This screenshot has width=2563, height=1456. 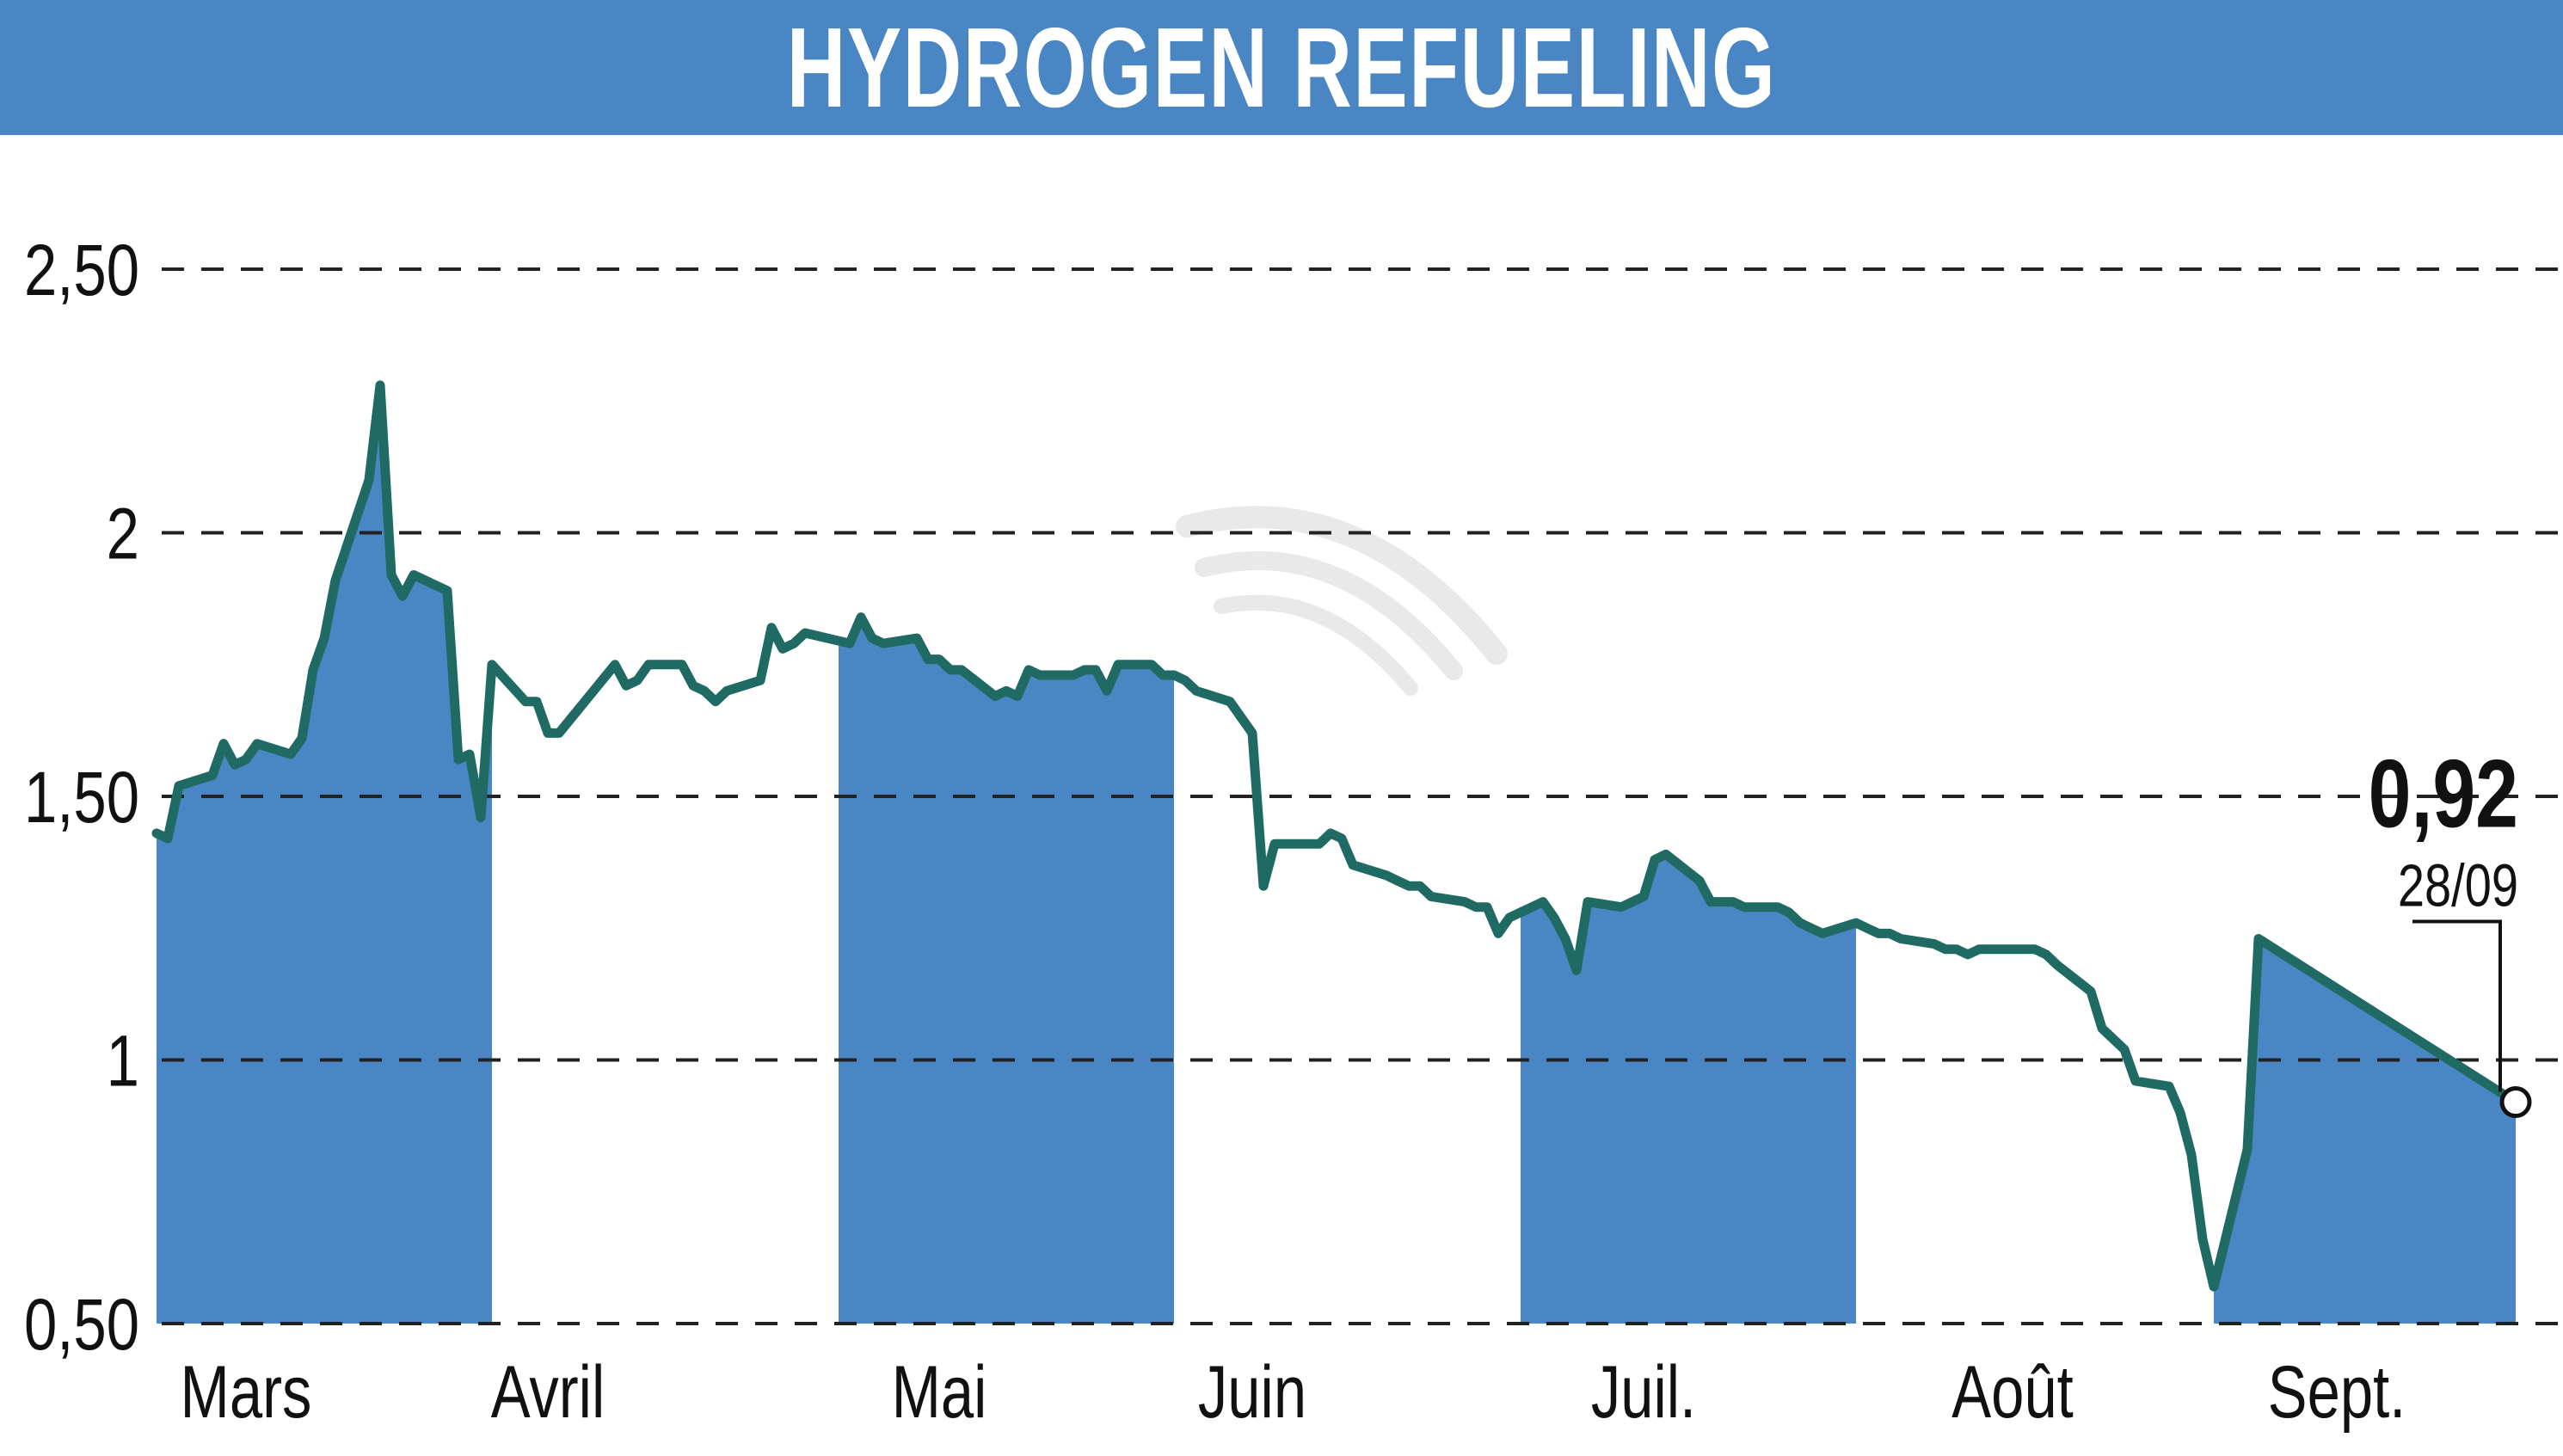 I want to click on x-tick-label-2: Mai, so click(x=939, y=1393).